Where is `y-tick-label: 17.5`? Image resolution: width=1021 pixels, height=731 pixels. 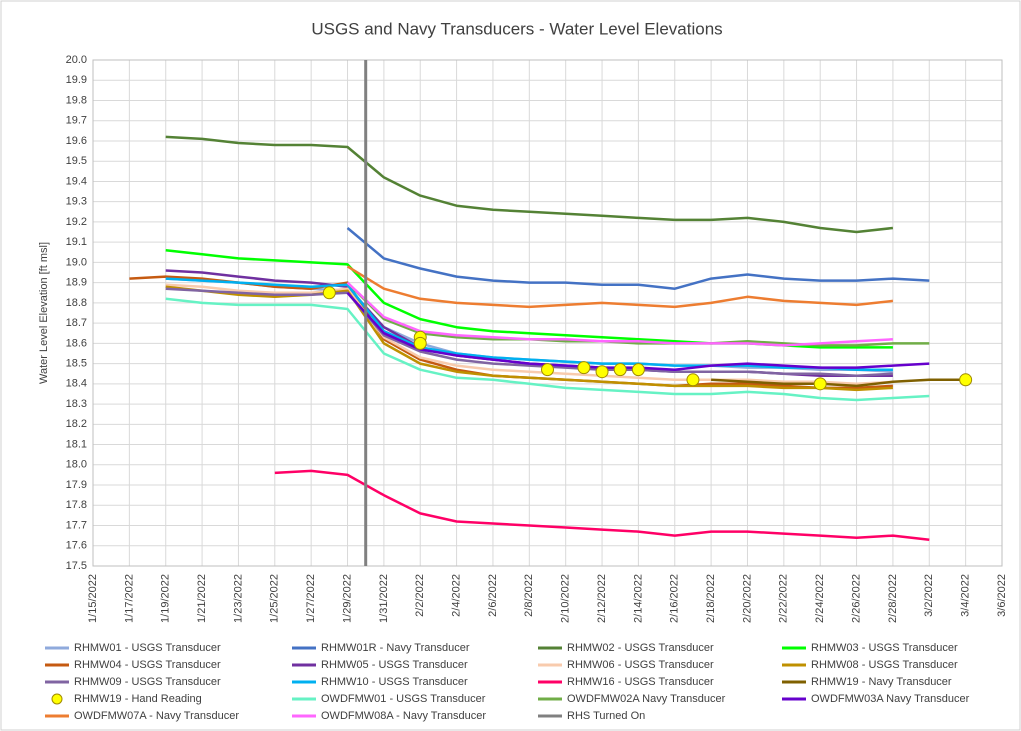
y-tick-label: 17.5 is located at coordinates (76, 566).